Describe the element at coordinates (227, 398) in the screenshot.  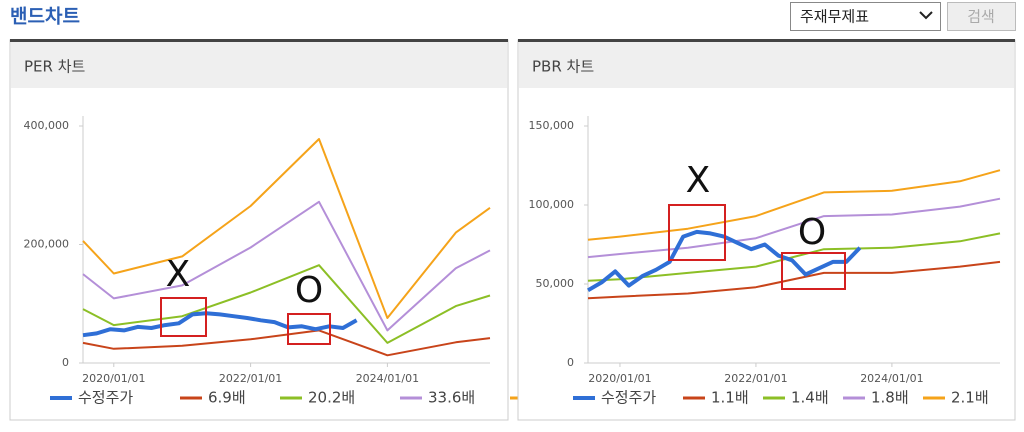
I see `legend-label: 6.9배` at that location.